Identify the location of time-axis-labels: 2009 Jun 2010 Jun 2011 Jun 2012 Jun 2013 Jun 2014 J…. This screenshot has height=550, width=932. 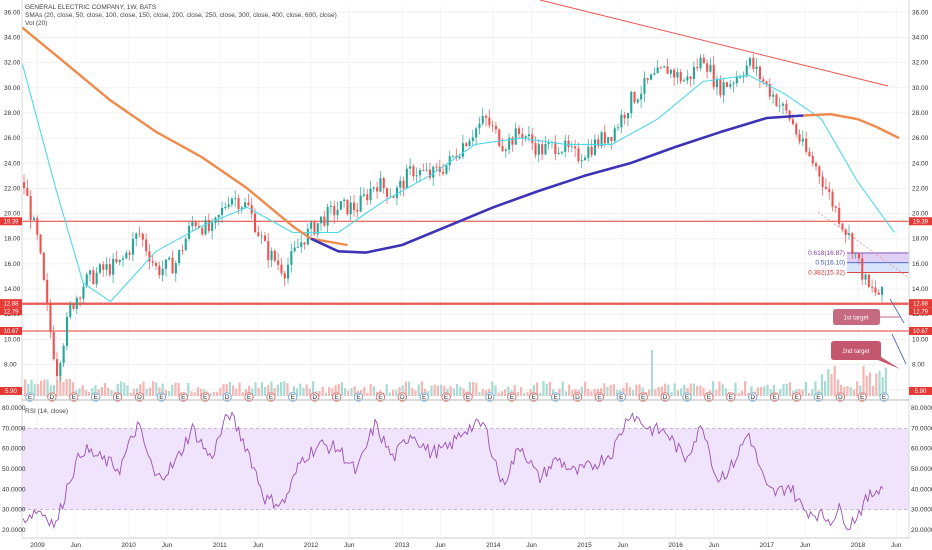
(466, 545).